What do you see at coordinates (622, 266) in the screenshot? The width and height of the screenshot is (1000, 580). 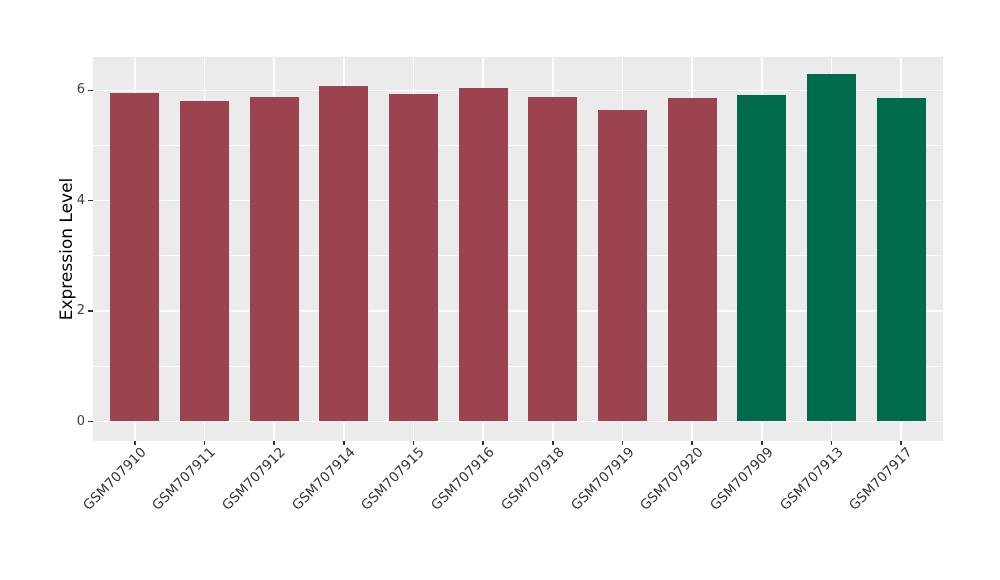 I see `bar-GSM707919` at bounding box center [622, 266].